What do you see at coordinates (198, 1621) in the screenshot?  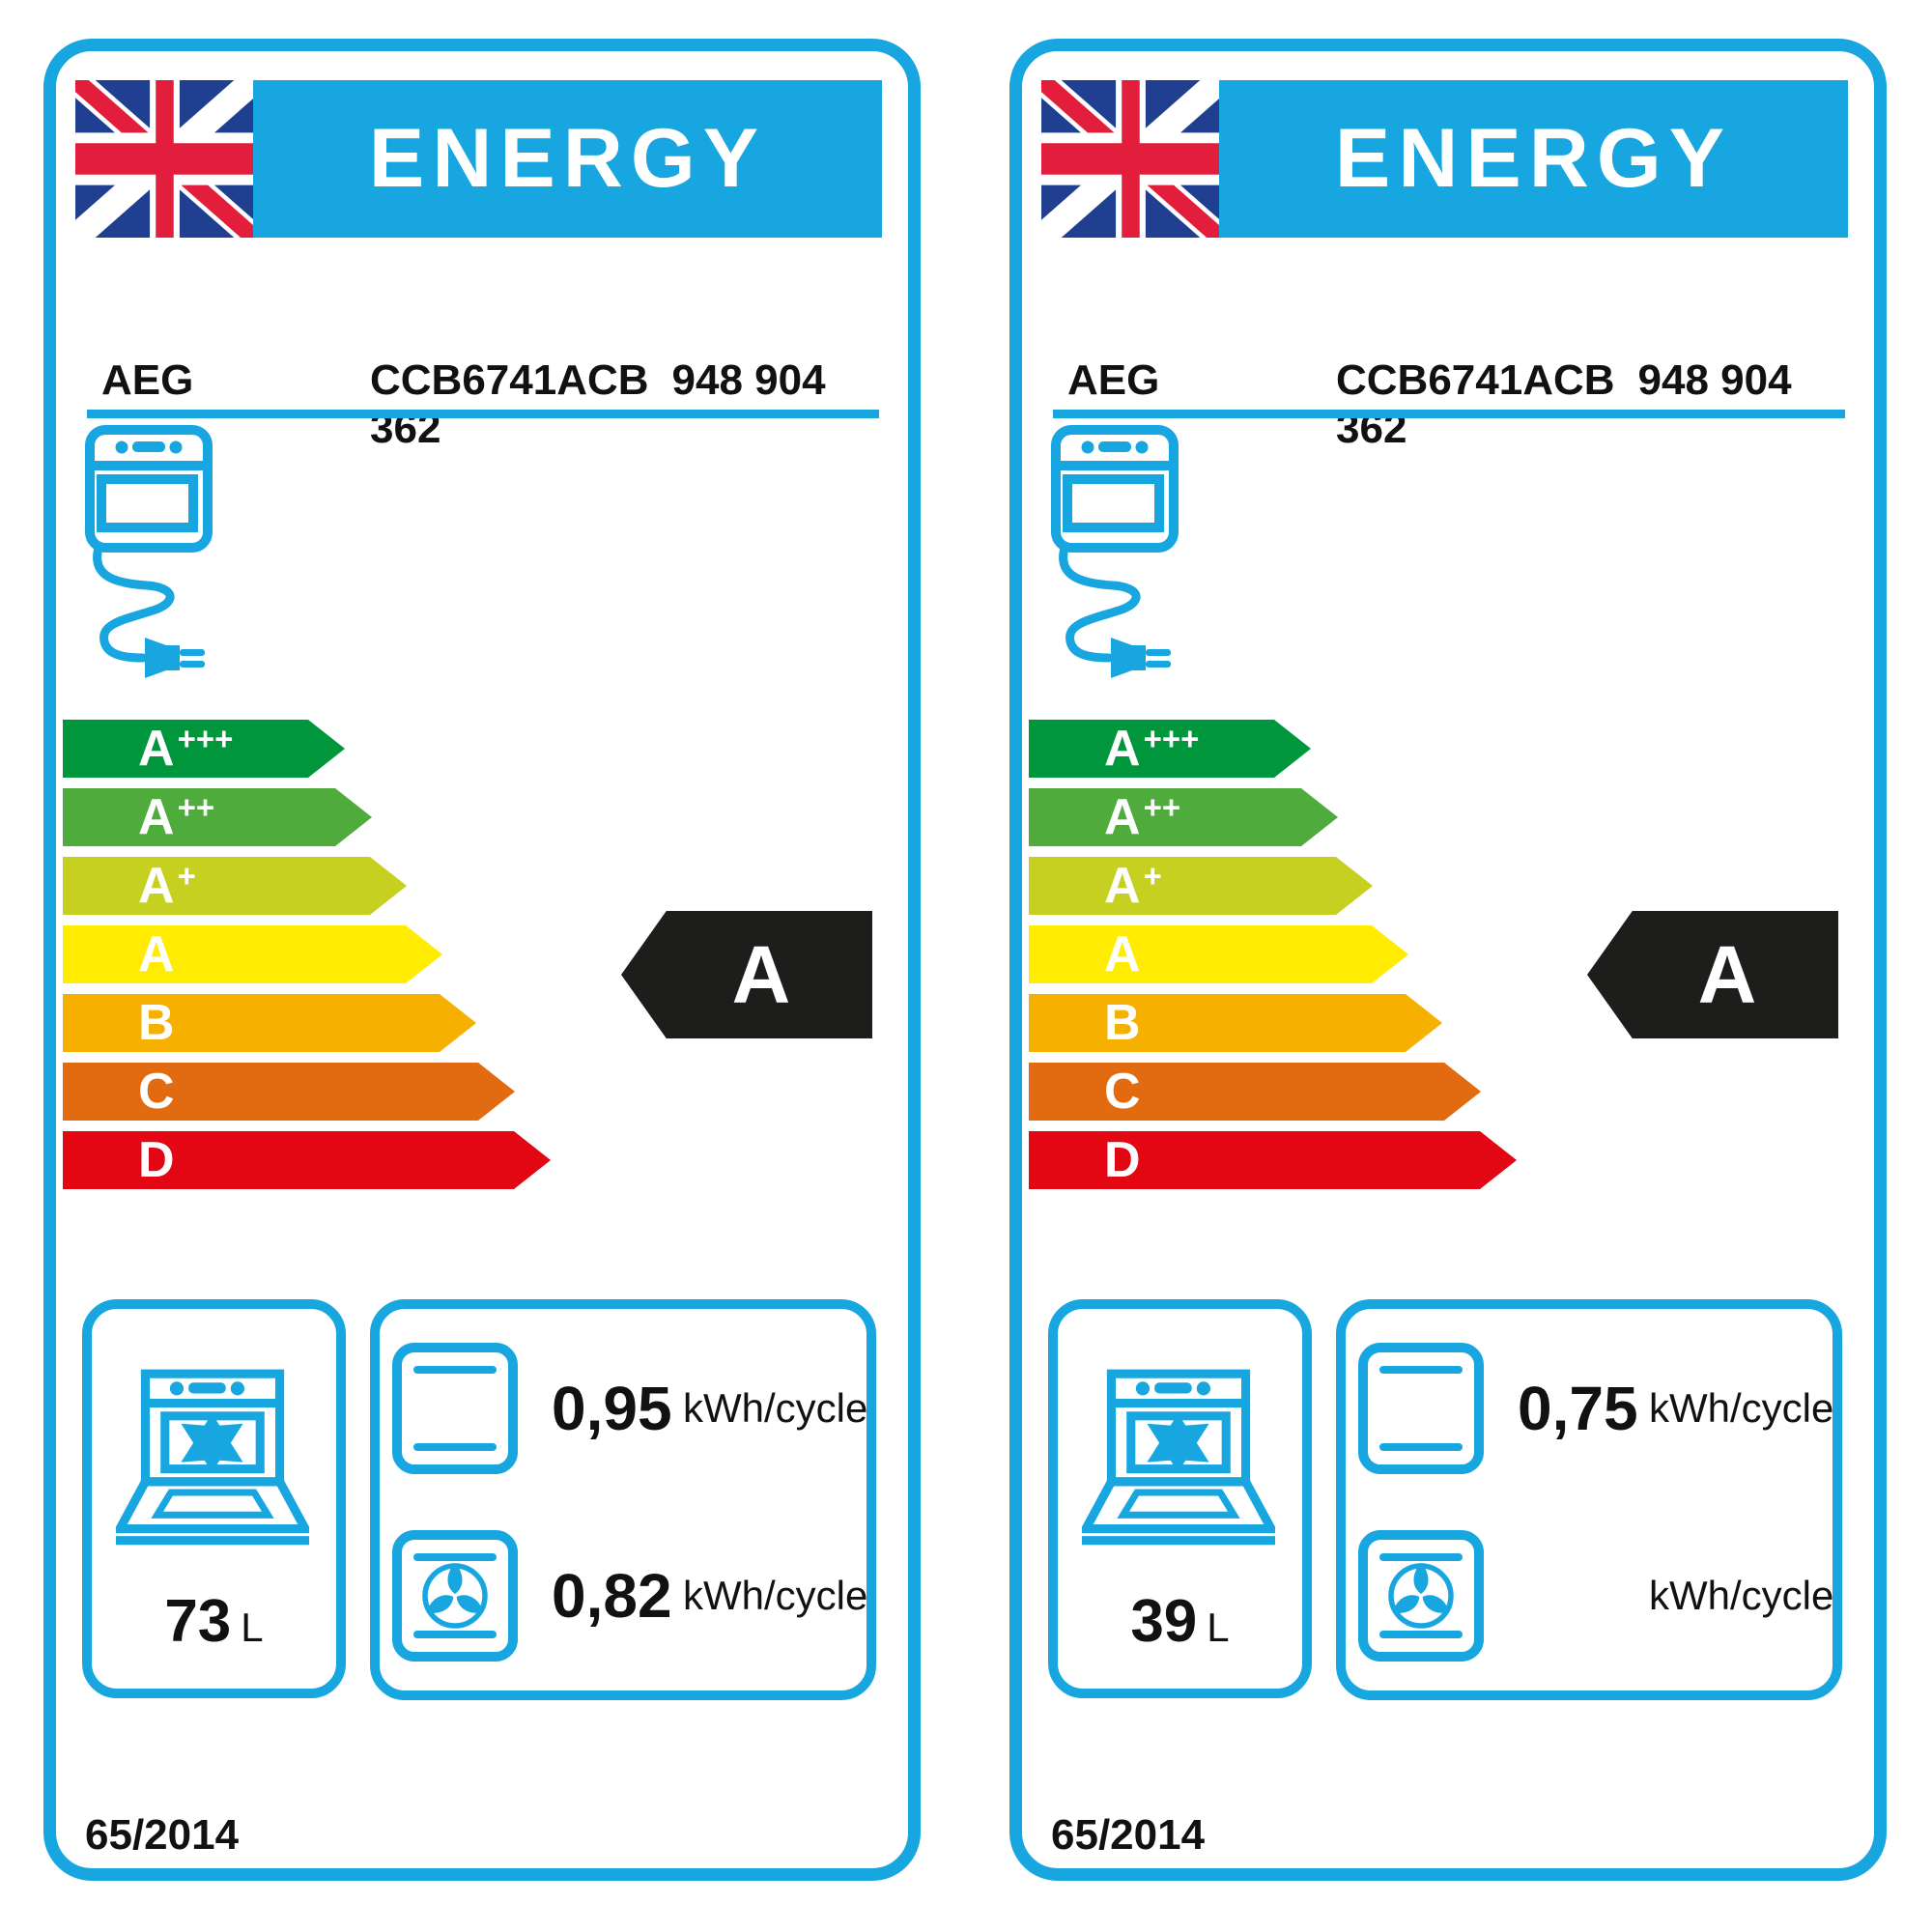 I see `capacity-value: 73` at bounding box center [198, 1621].